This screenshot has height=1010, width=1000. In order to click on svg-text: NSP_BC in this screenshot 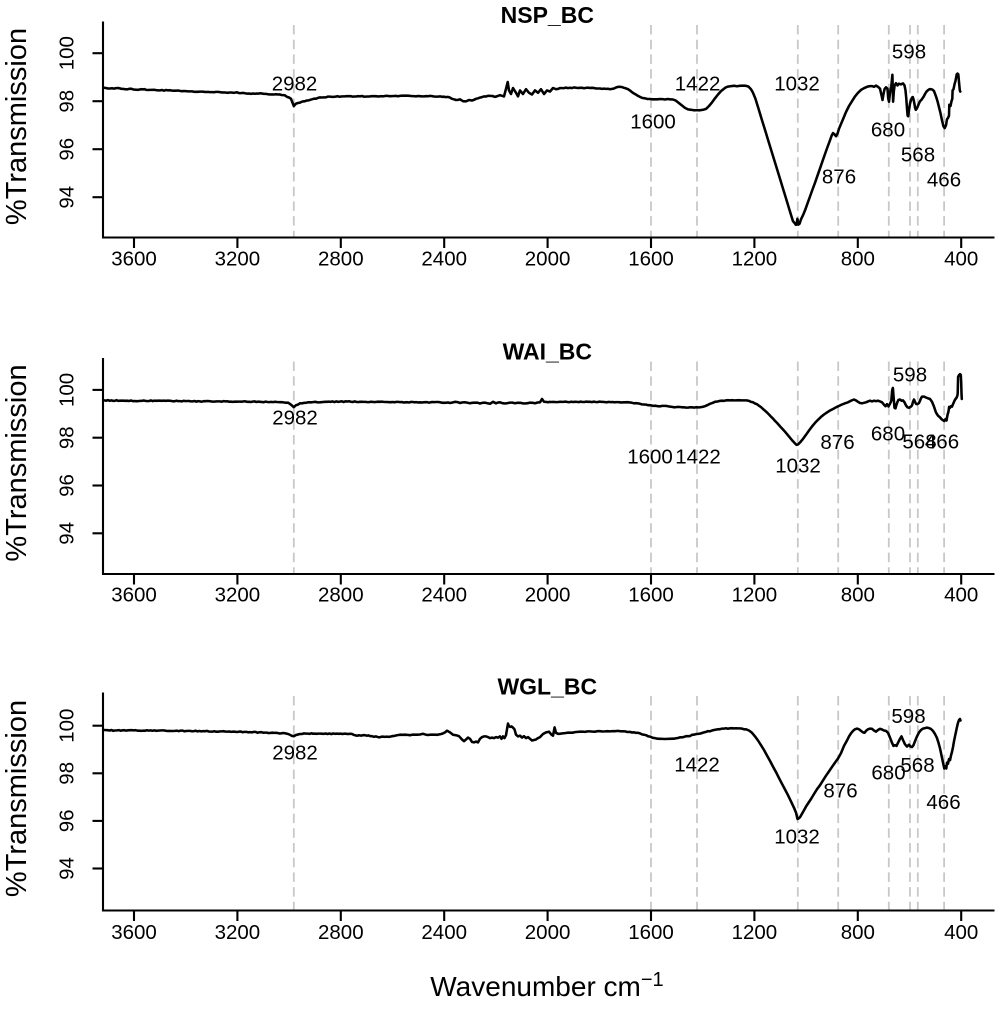, I will do `click(547, 15)`.